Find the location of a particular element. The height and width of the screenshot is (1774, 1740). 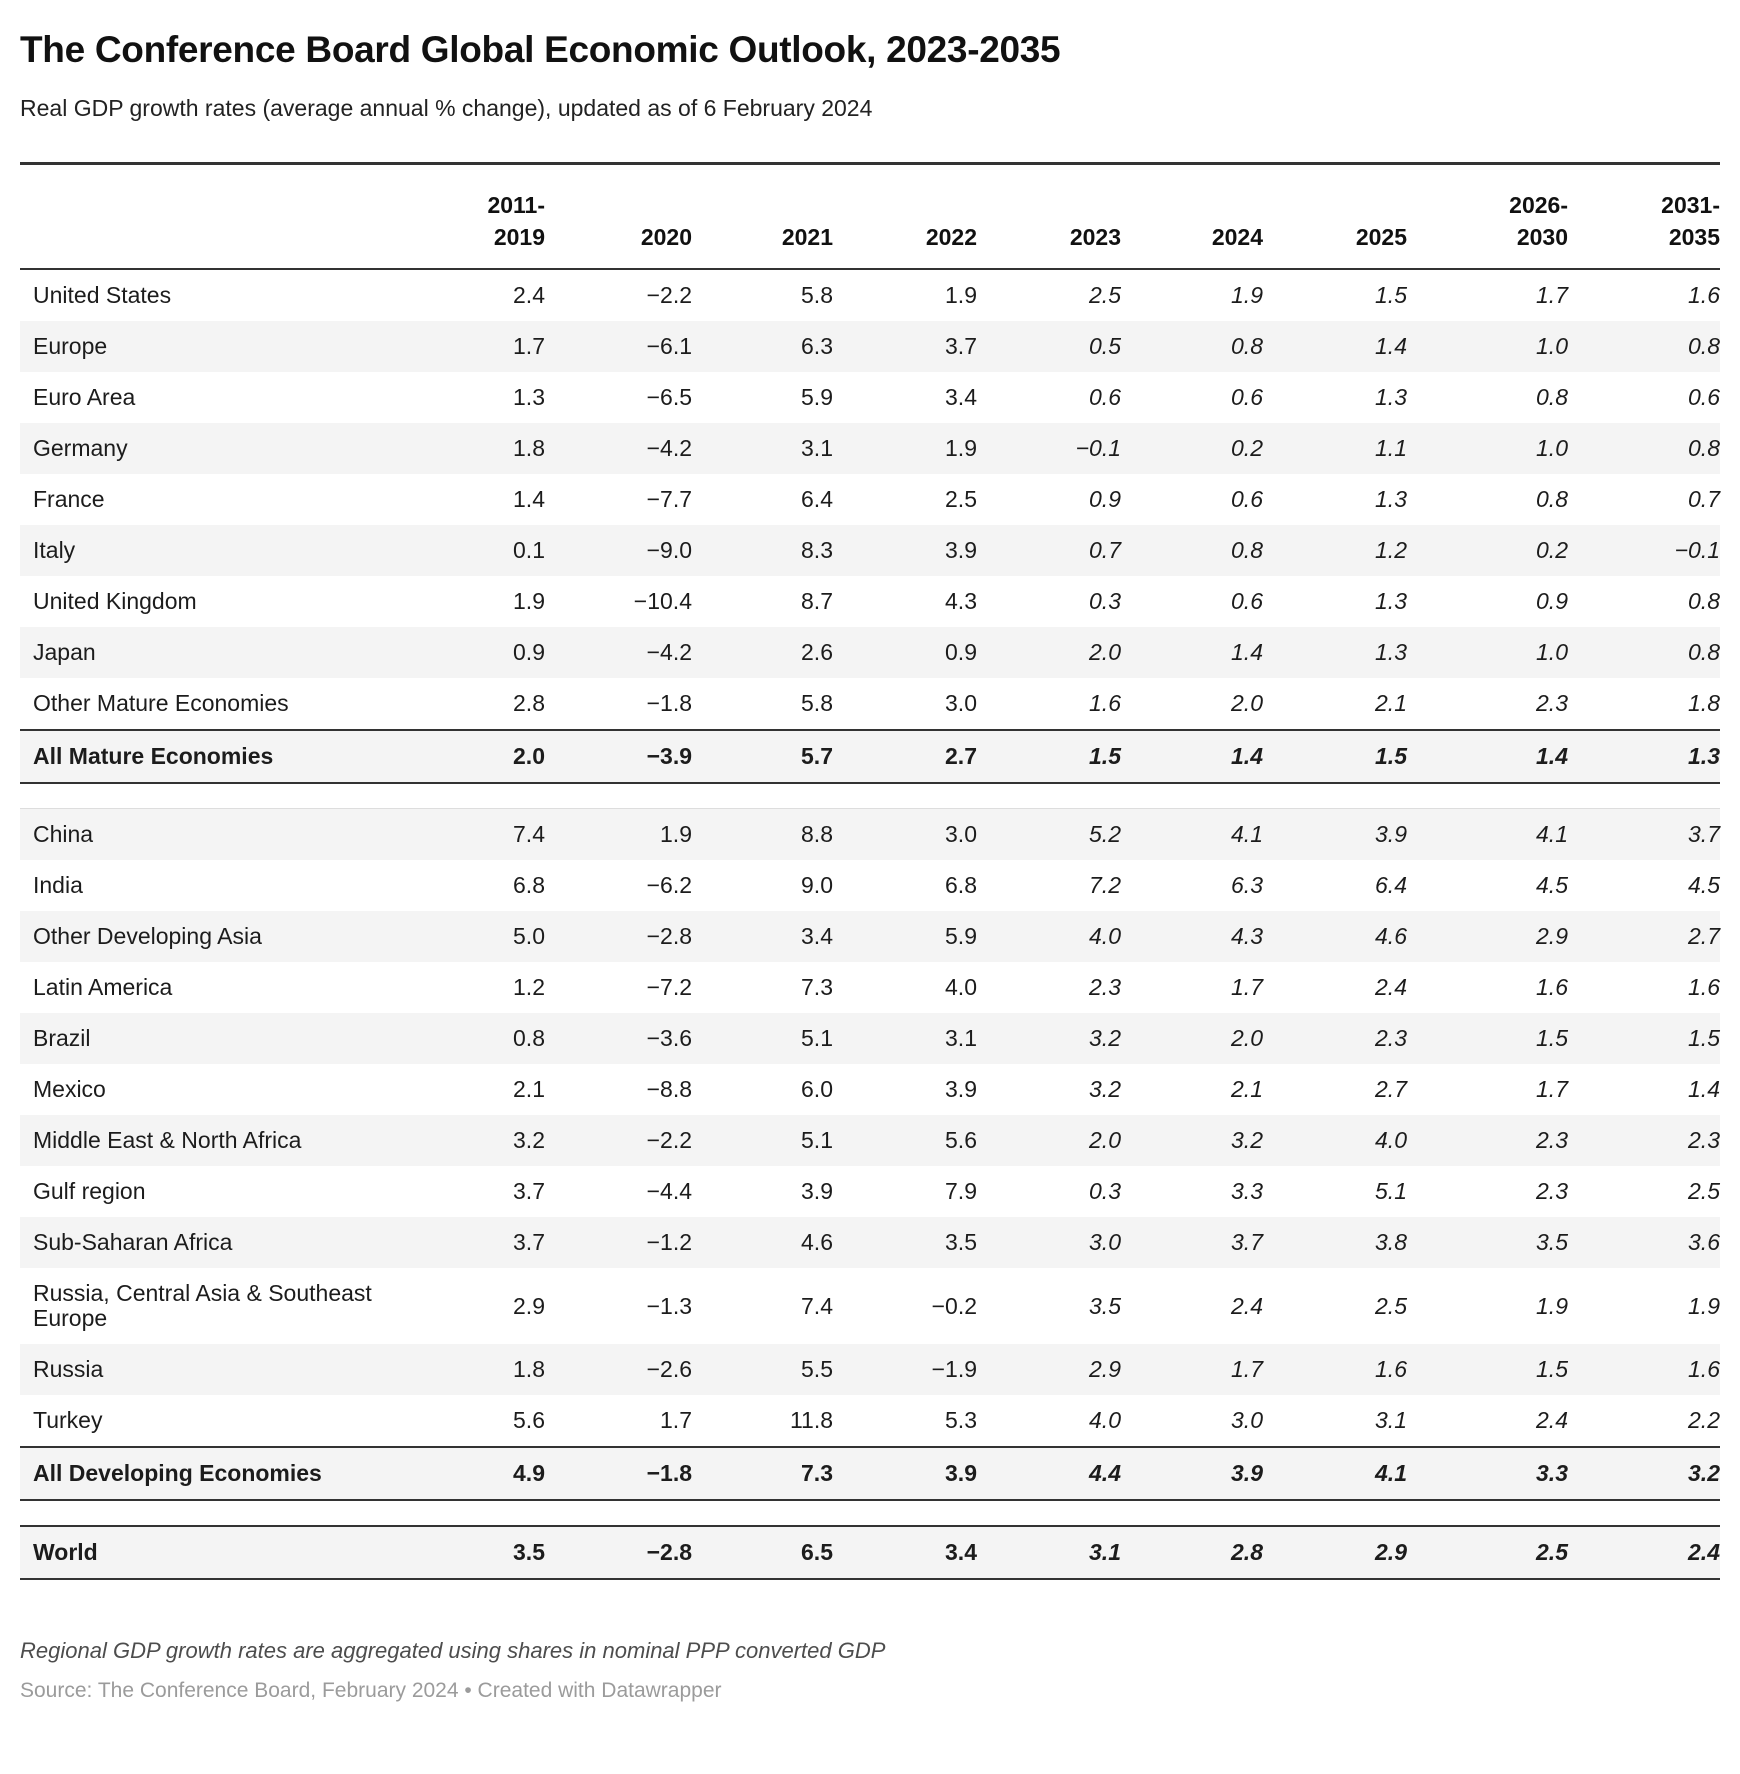

data-cell: 1.7 is located at coordinates (1552, 294).